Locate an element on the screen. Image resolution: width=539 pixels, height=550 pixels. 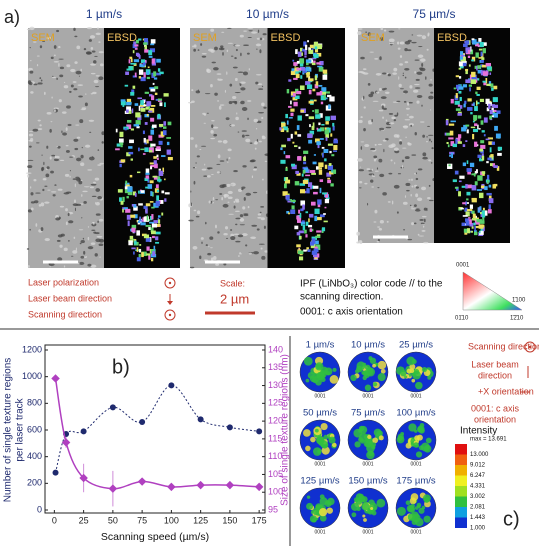
sem-image is located at coordinates (66, 148).